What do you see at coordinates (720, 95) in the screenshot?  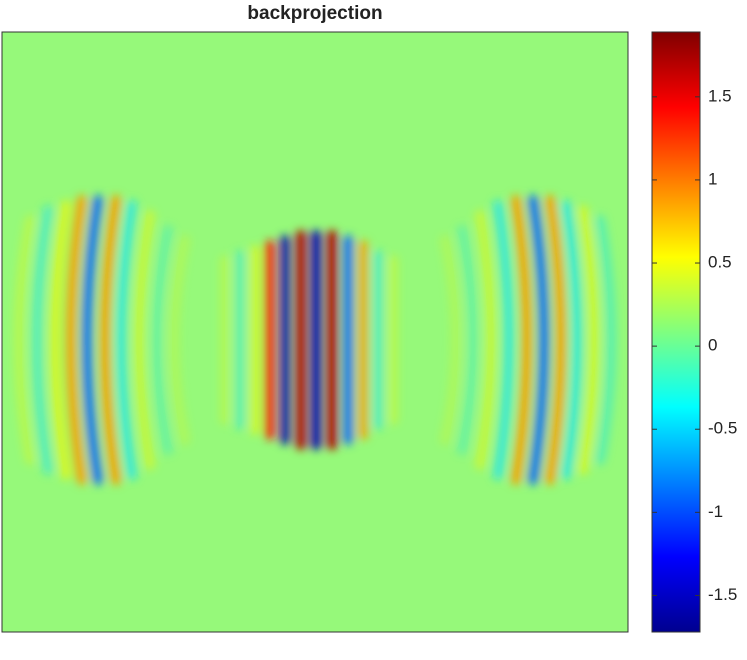 I see `colorbar-tick-label: 1.5` at bounding box center [720, 95].